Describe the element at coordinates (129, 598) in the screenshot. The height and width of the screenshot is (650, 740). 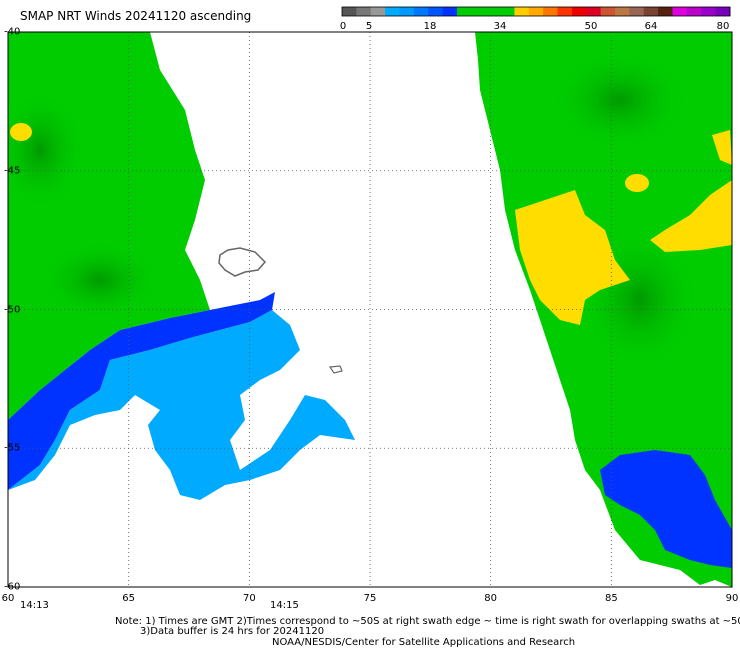
I see `x-tick-label: 65` at that location.